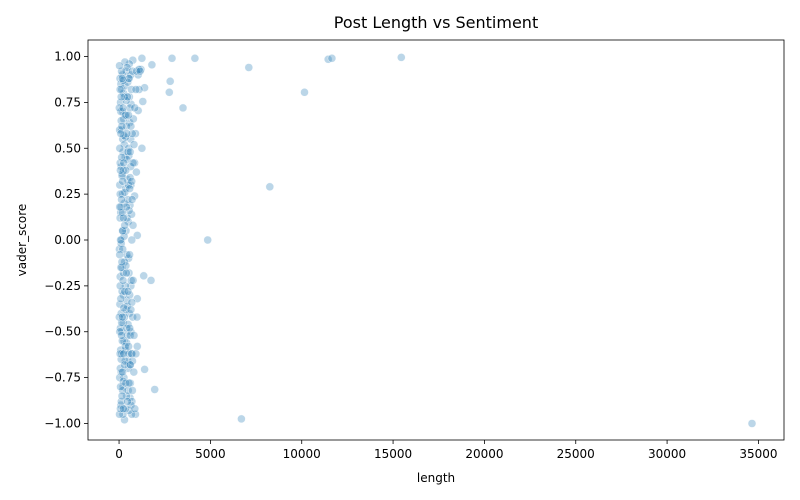 The width and height of the screenshot is (800, 500). What do you see at coordinates (119, 454) in the screenshot?
I see `x-tick-label: 0` at bounding box center [119, 454].